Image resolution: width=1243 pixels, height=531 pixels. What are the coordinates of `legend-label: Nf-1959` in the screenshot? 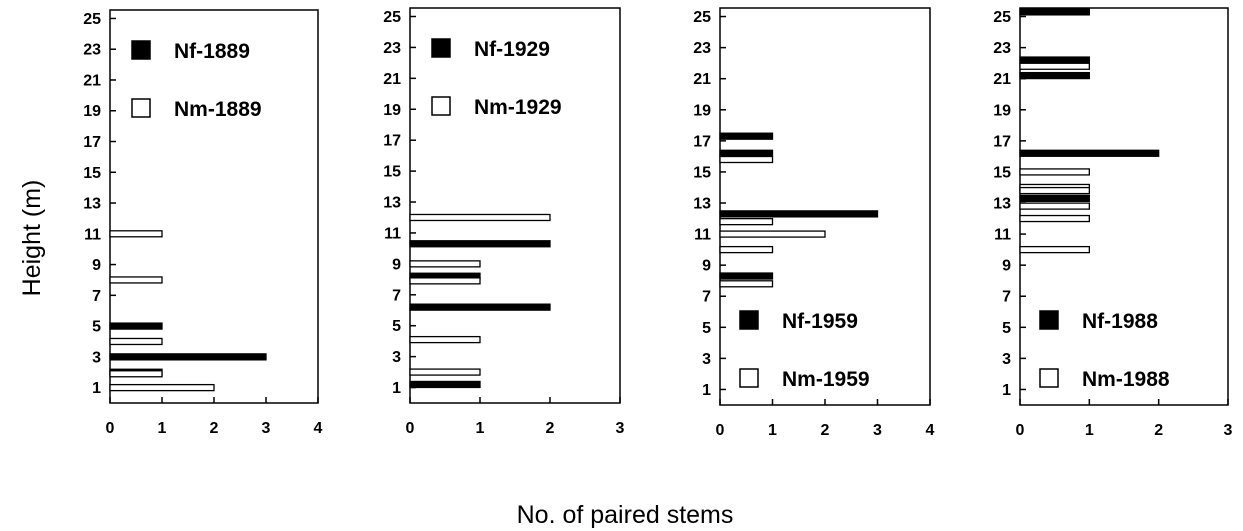 It's located at (820, 321).